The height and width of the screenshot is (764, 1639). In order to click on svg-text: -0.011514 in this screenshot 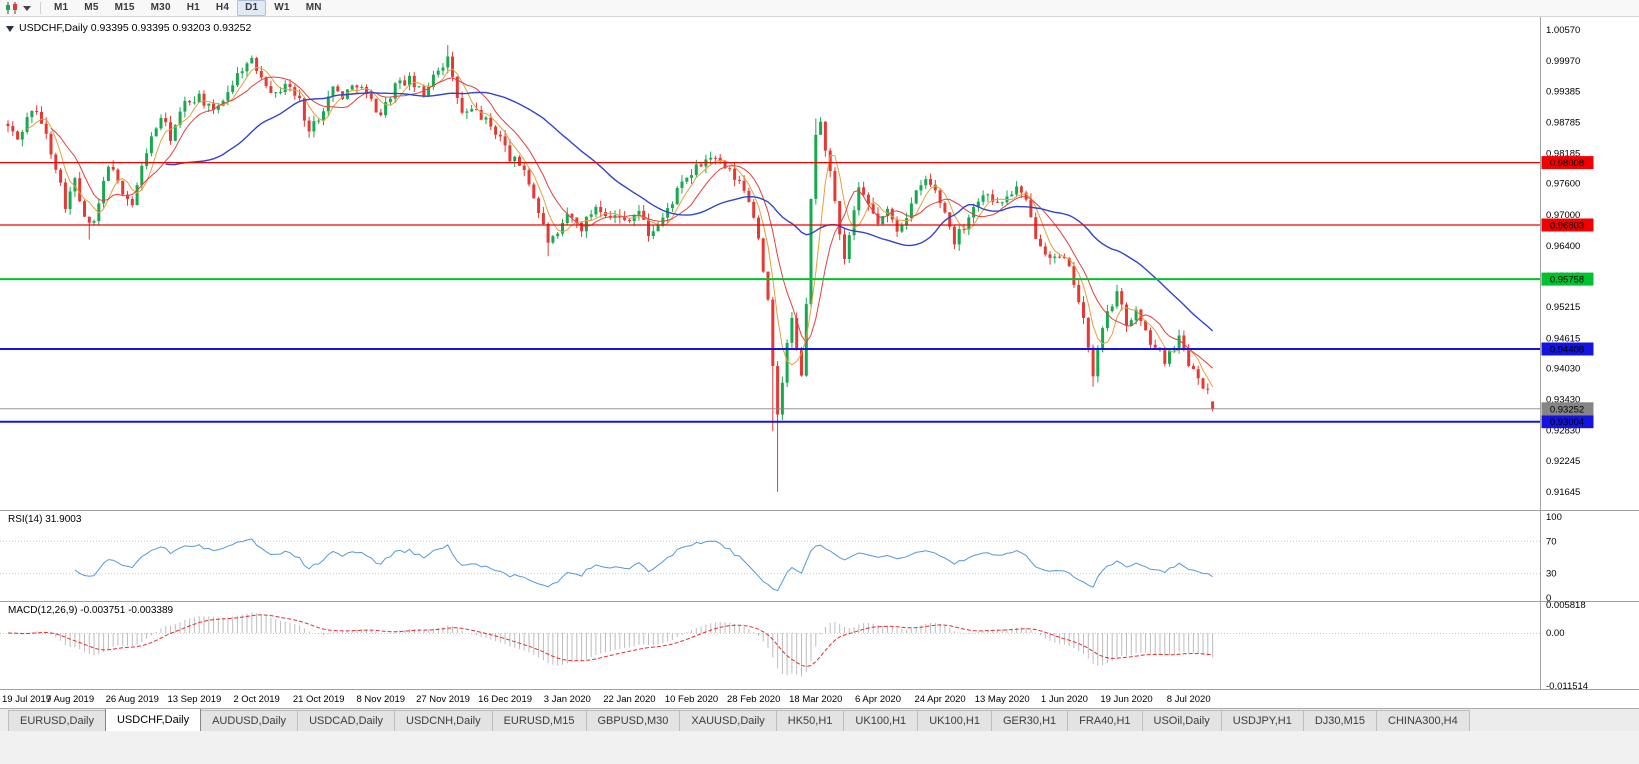, I will do `click(1567, 686)`.